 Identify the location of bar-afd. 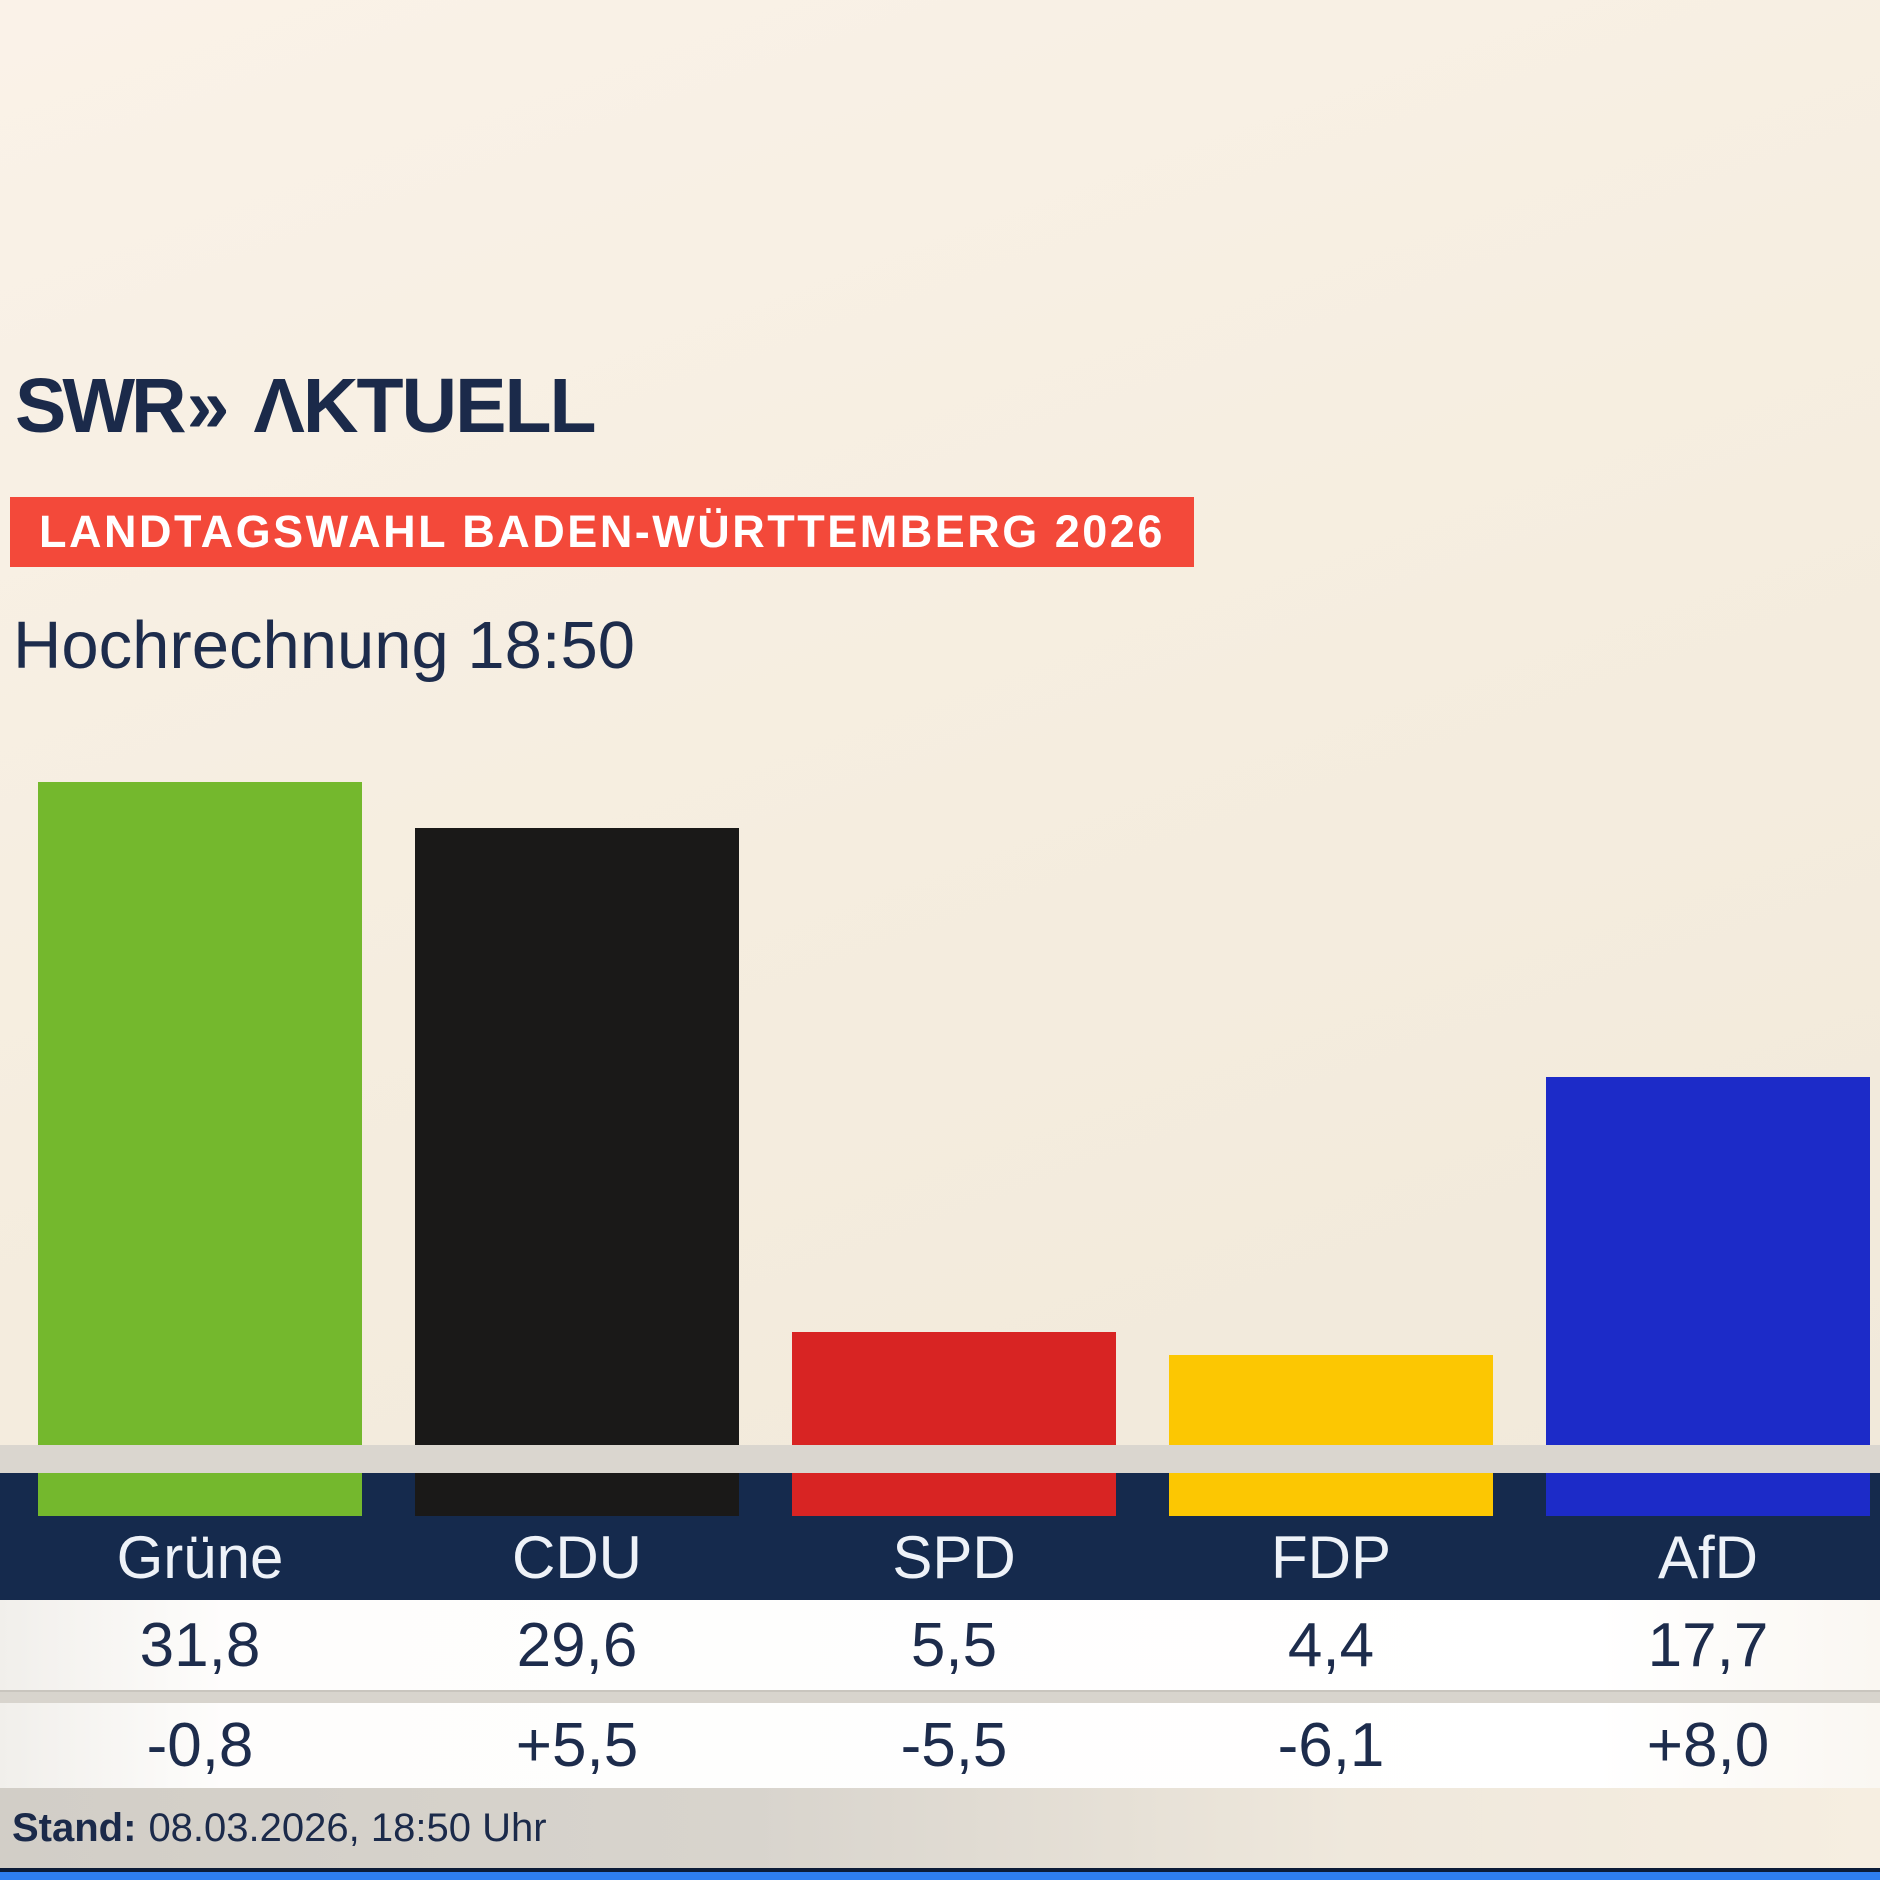
(1708, 1262).